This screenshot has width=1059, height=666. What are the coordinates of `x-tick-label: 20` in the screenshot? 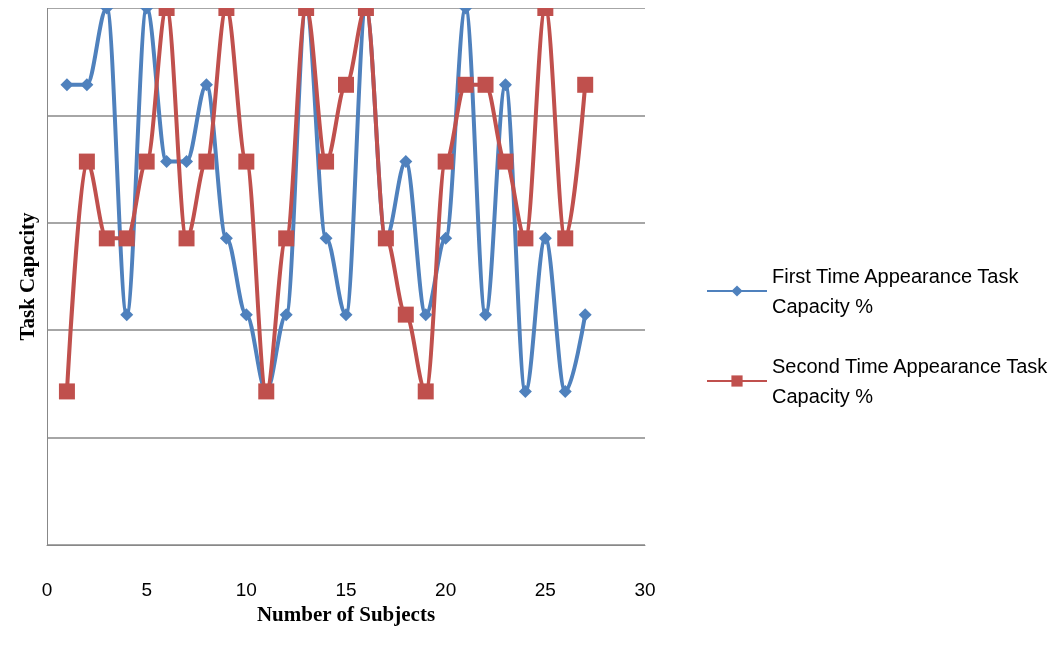 It's located at (446, 589).